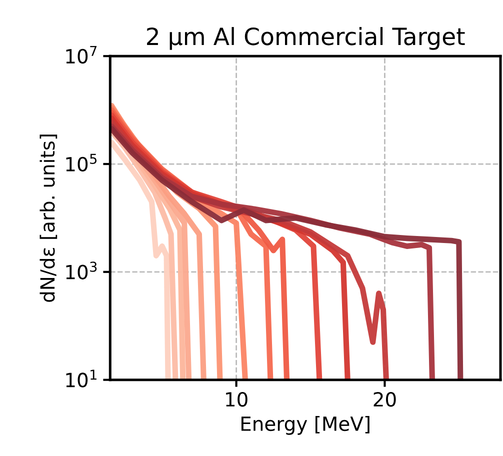  What do you see at coordinates (81, 379) in the screenshot?
I see `y-tick-label: 10$^{1}$` at bounding box center [81, 379].